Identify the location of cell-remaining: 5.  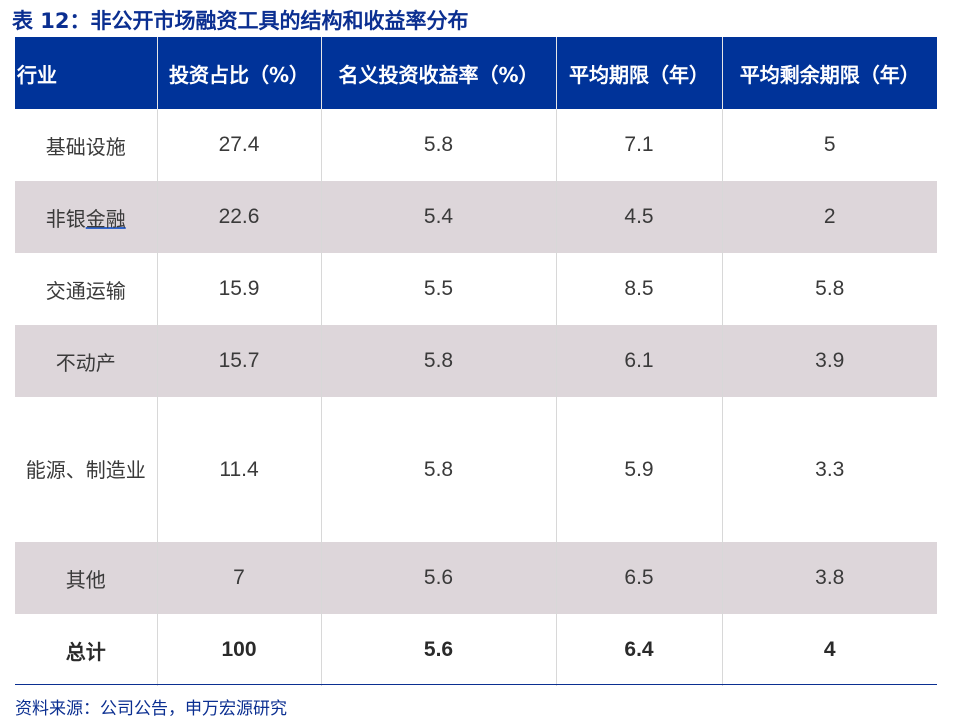
(829, 145).